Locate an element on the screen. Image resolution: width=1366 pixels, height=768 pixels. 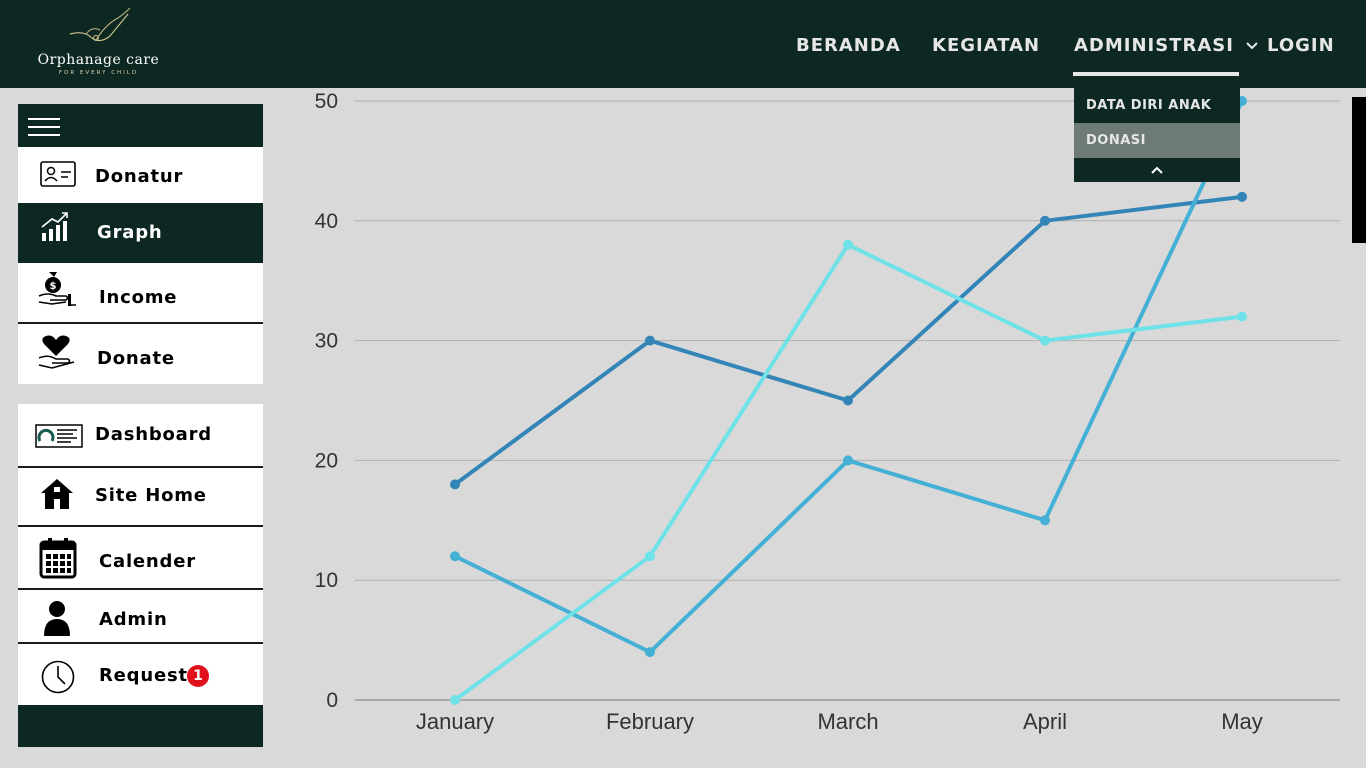
administrasi-dropdown: DATA DIRI ANAK DONASI is located at coordinates (1157, 135).